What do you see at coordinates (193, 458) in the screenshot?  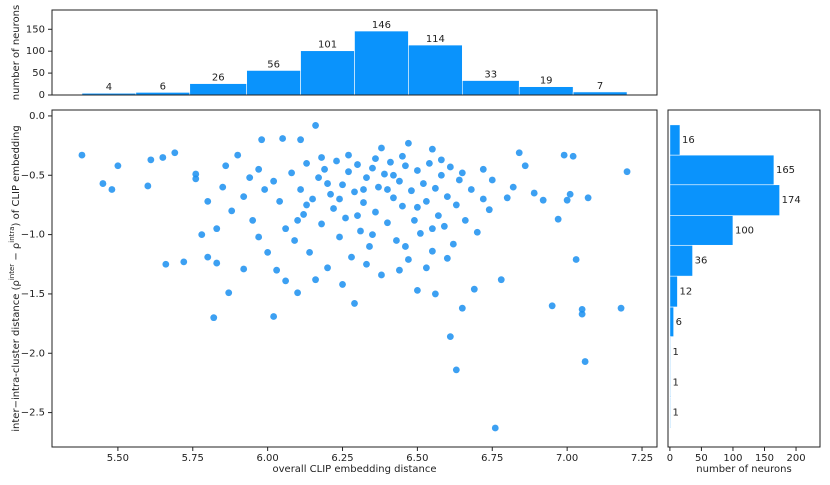 I see `x-tick-label: 5.75` at bounding box center [193, 458].